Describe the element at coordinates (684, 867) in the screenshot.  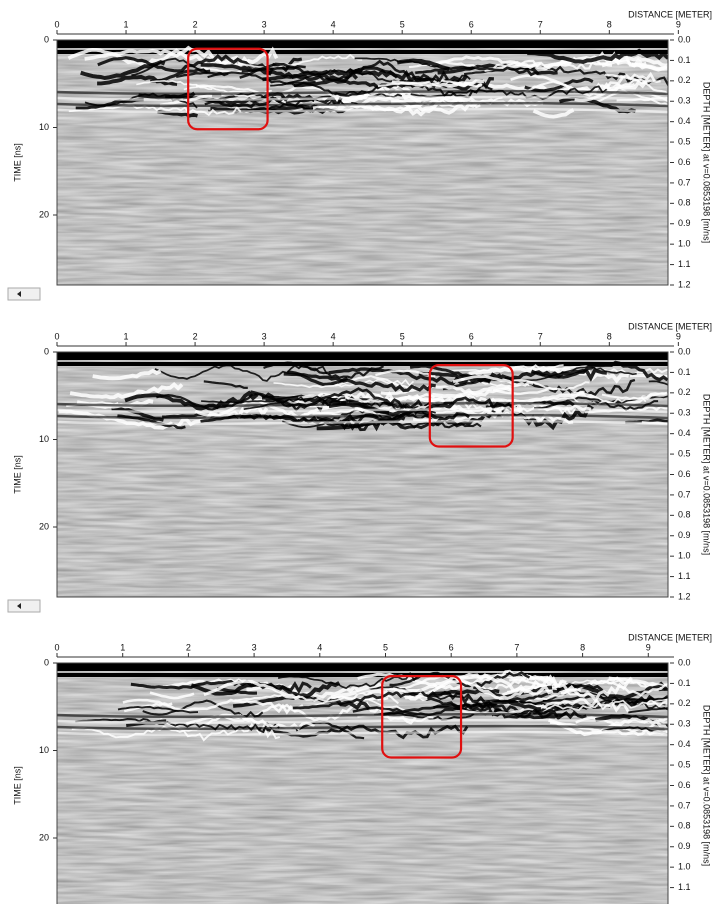
I see `y2-tick-label: 1.0` at that location.